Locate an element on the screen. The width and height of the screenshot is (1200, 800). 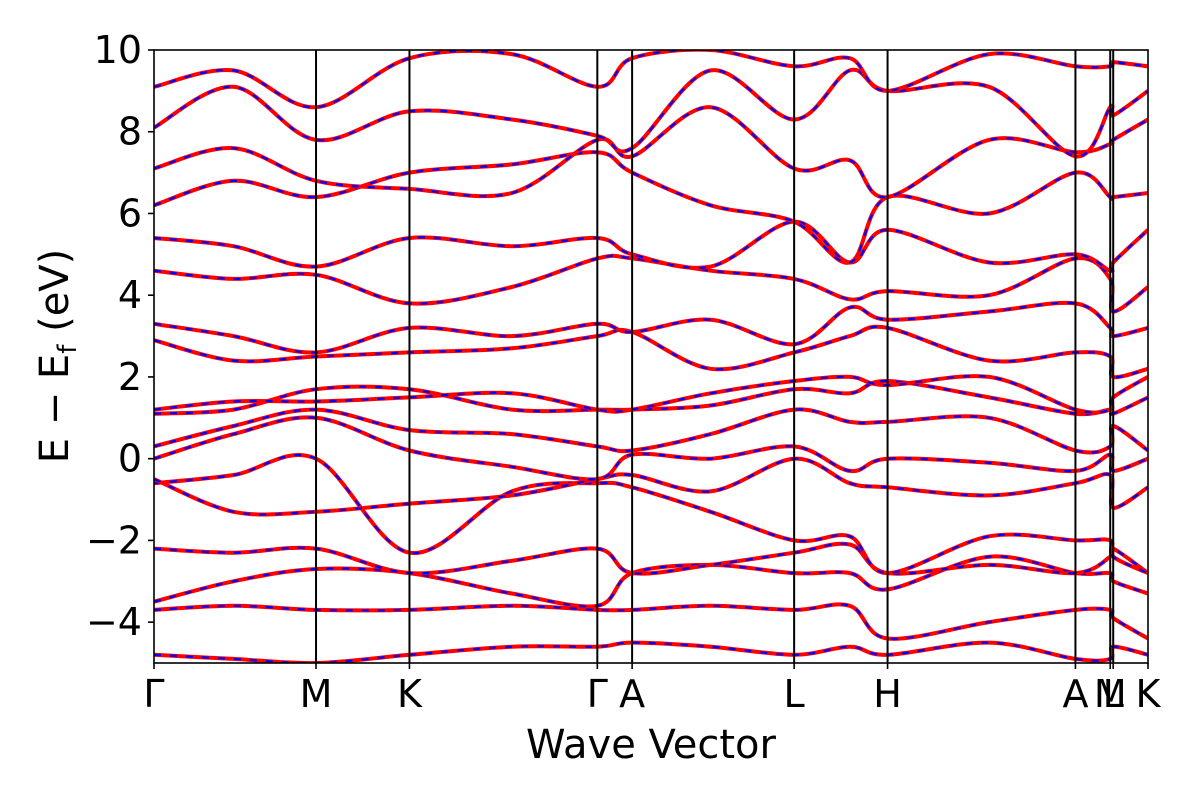
x-axis-ticks: Γ M K Γ A L H A ML K is located at coordinates (652, 689).